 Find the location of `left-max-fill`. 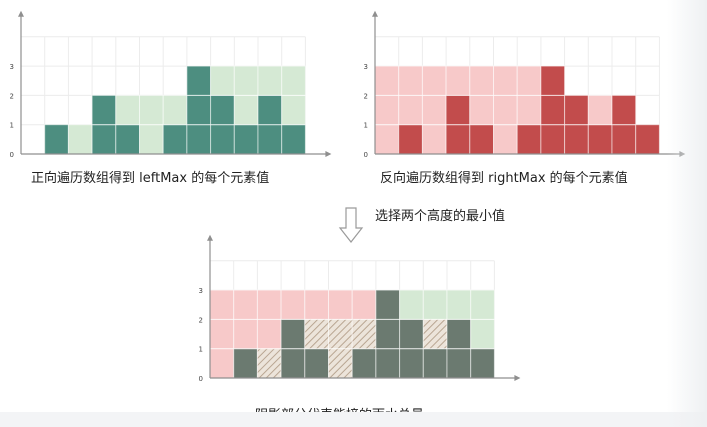

left-max-fill is located at coordinates (80, 139).